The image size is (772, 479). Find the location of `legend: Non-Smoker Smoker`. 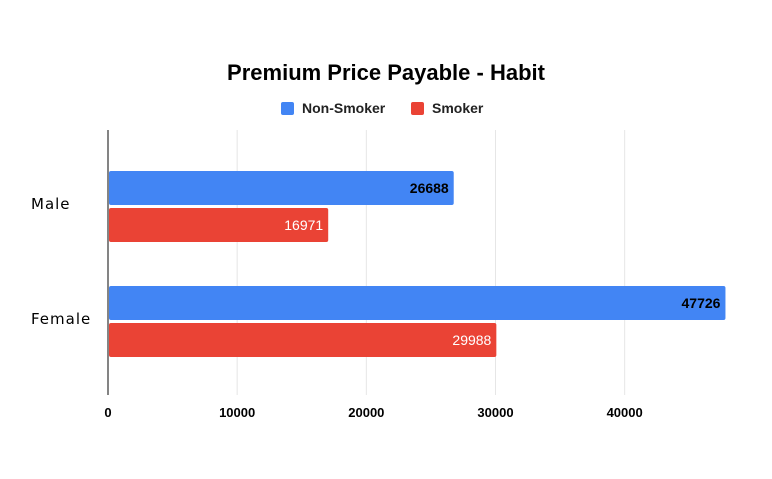

legend: Non-Smoker Smoker is located at coordinates (382, 108).